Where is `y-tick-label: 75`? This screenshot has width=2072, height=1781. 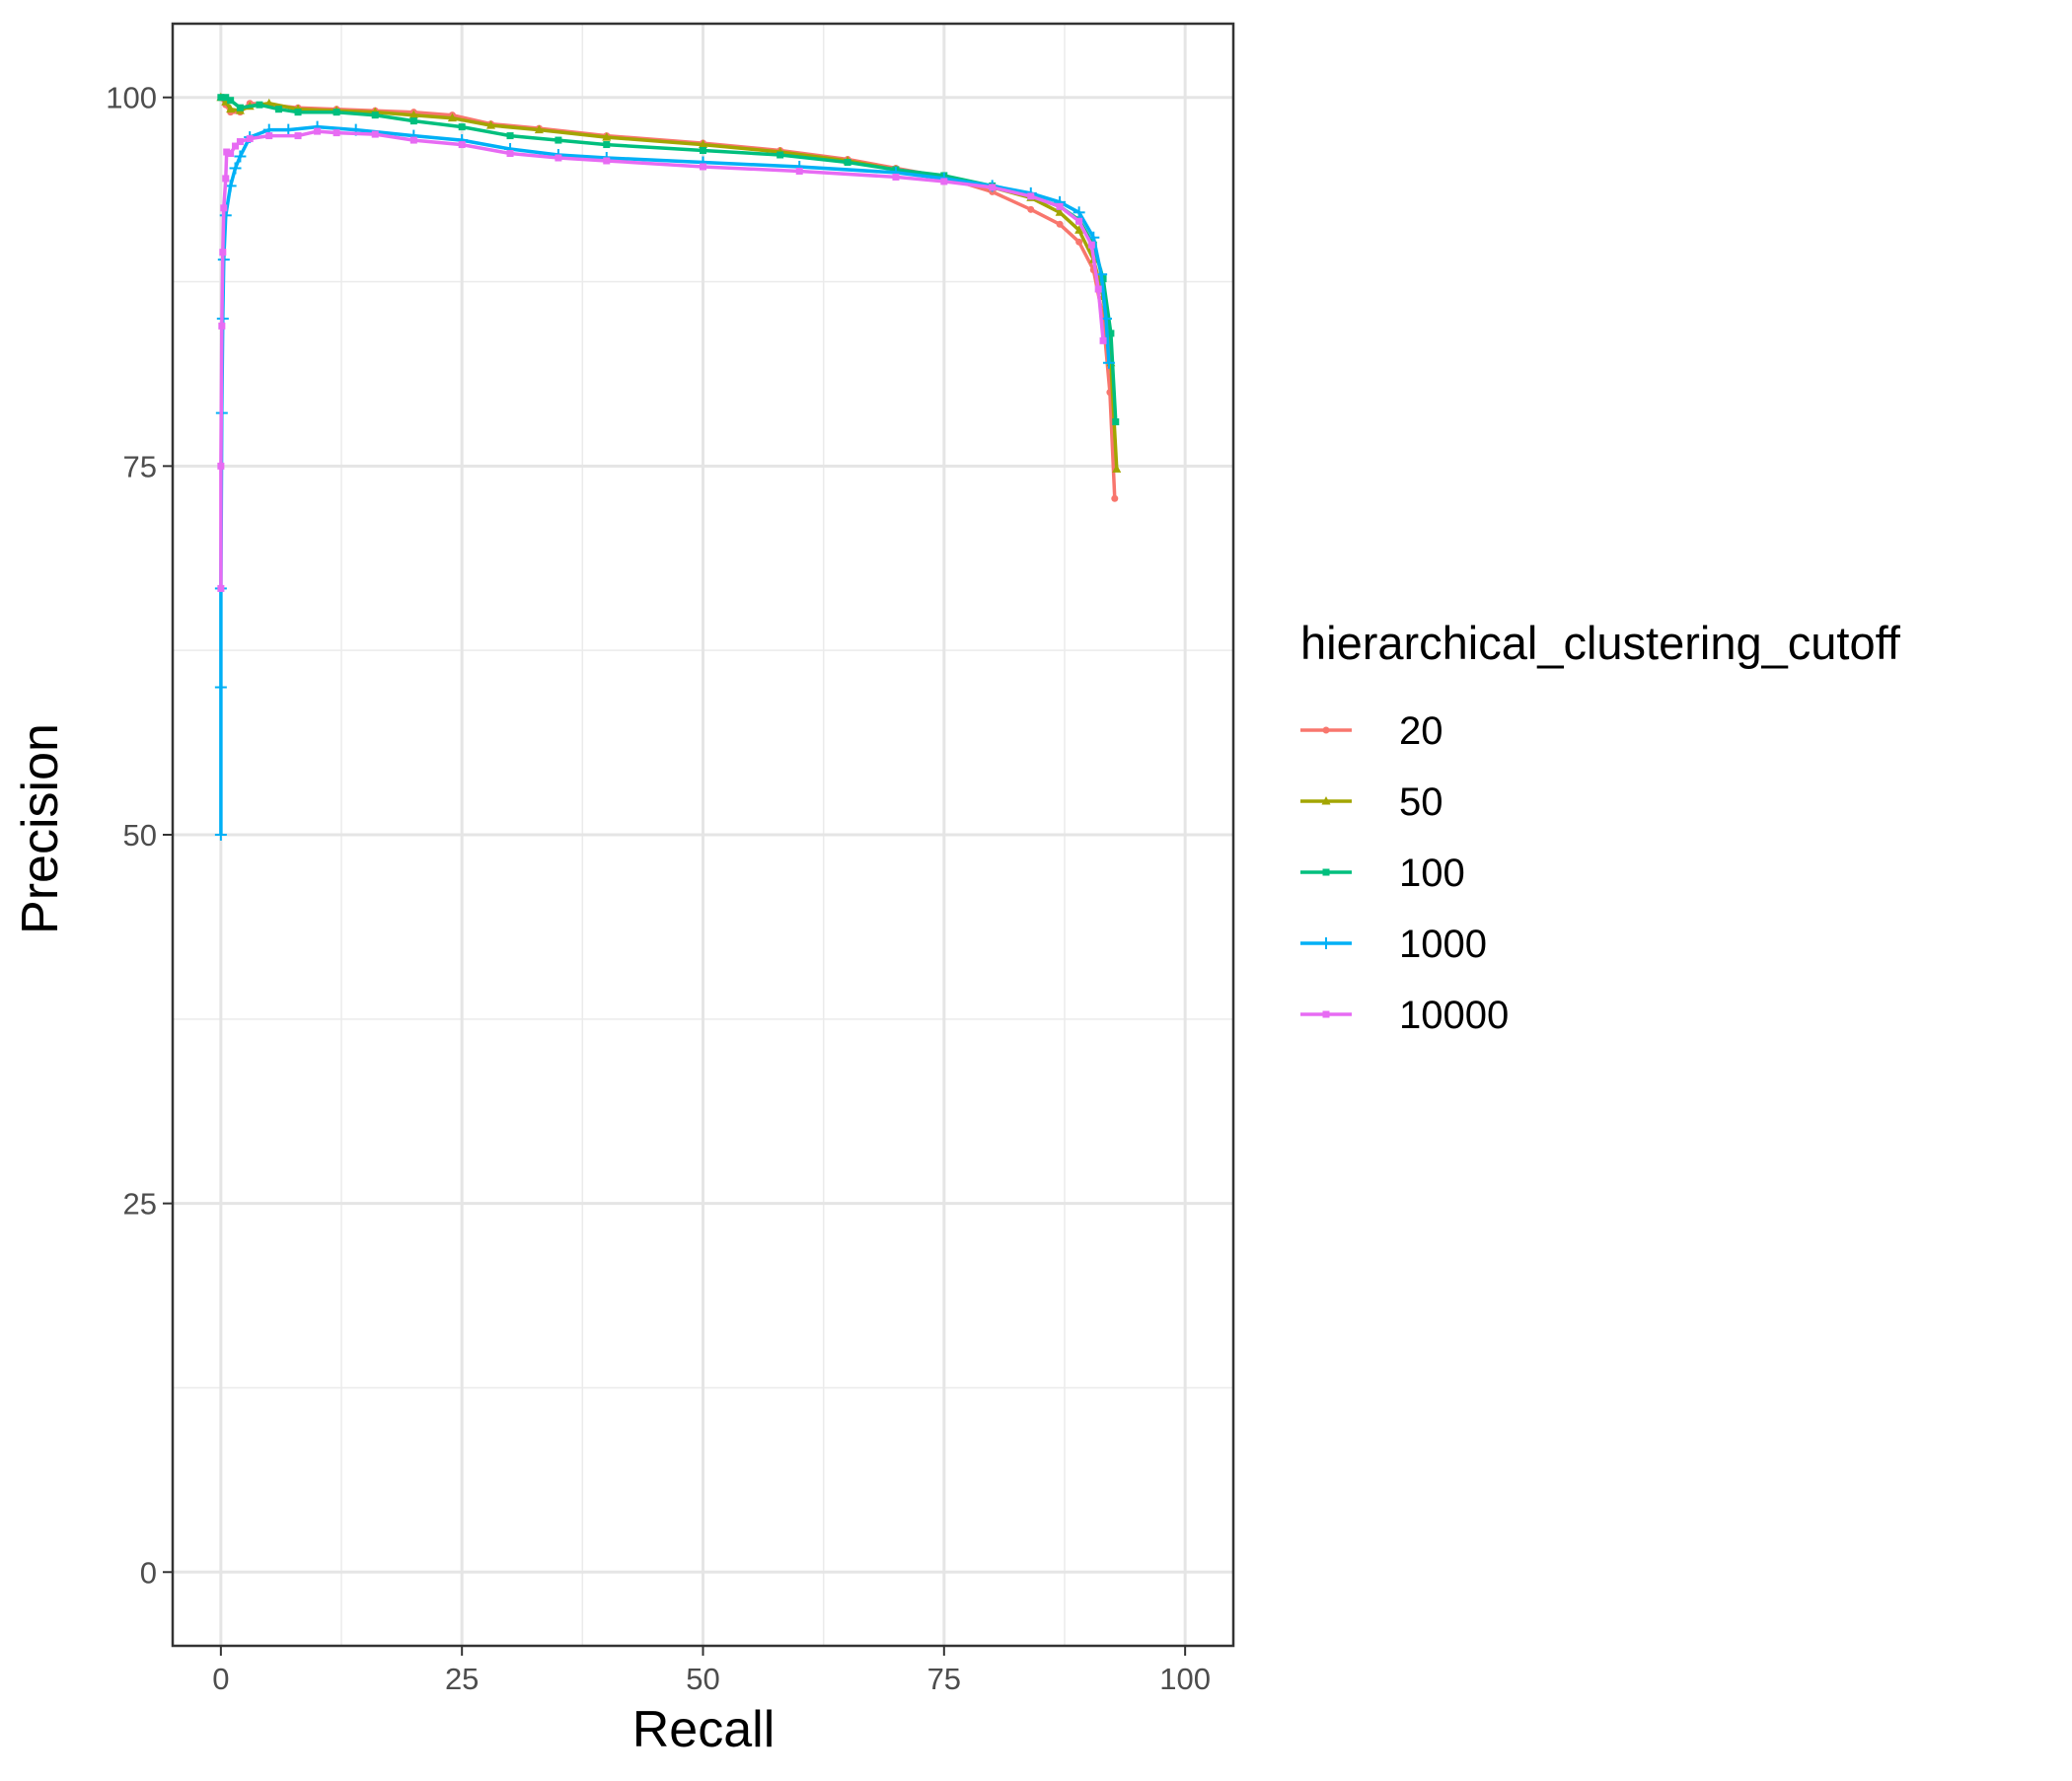 y-tick-label: 75 is located at coordinates (140, 466).